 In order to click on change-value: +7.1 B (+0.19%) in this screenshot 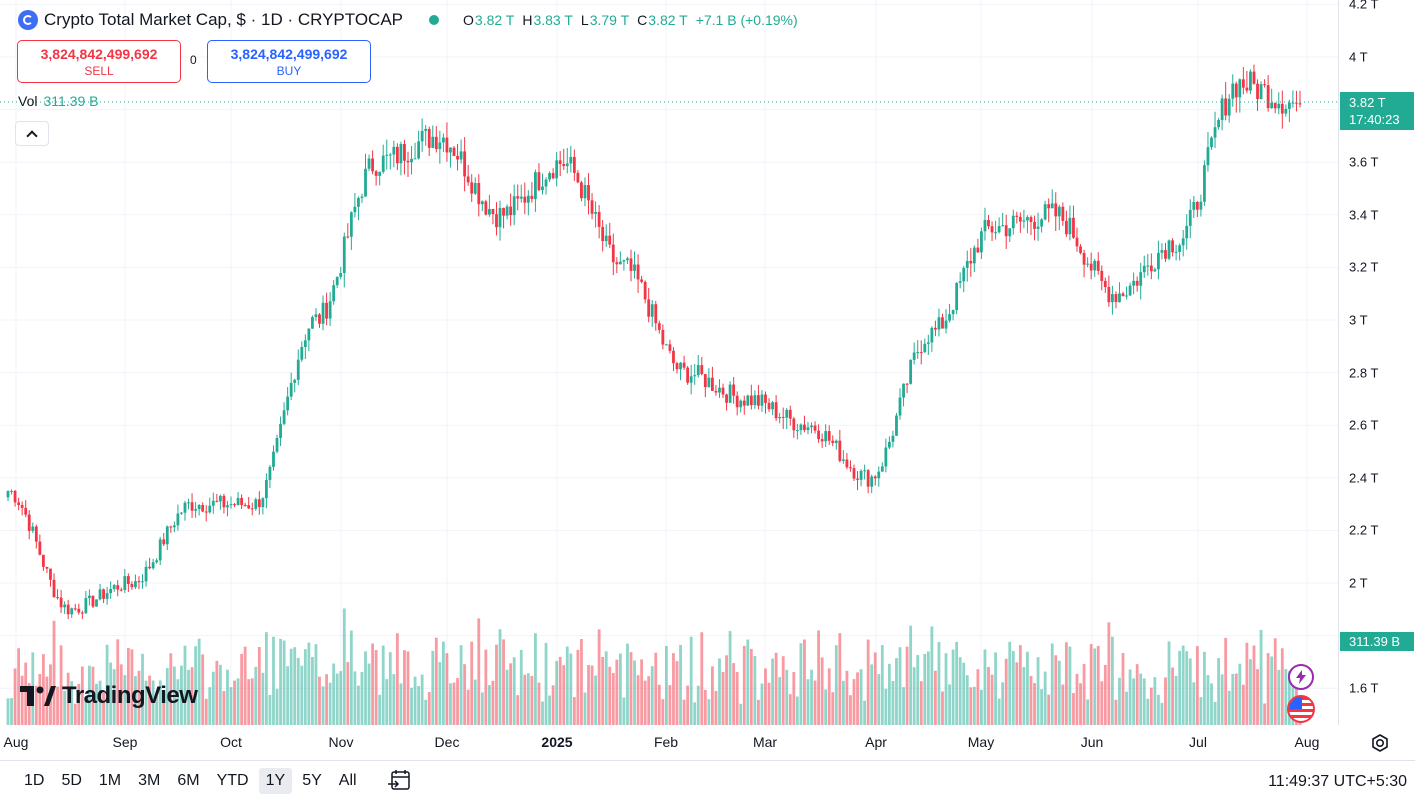, I will do `click(746, 20)`.